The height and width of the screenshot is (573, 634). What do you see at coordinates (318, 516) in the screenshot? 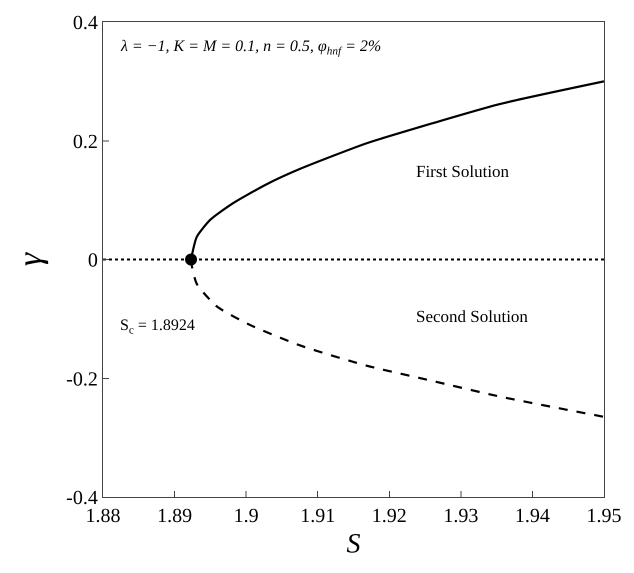
I see `x-tick-label: 1.91` at bounding box center [318, 516].